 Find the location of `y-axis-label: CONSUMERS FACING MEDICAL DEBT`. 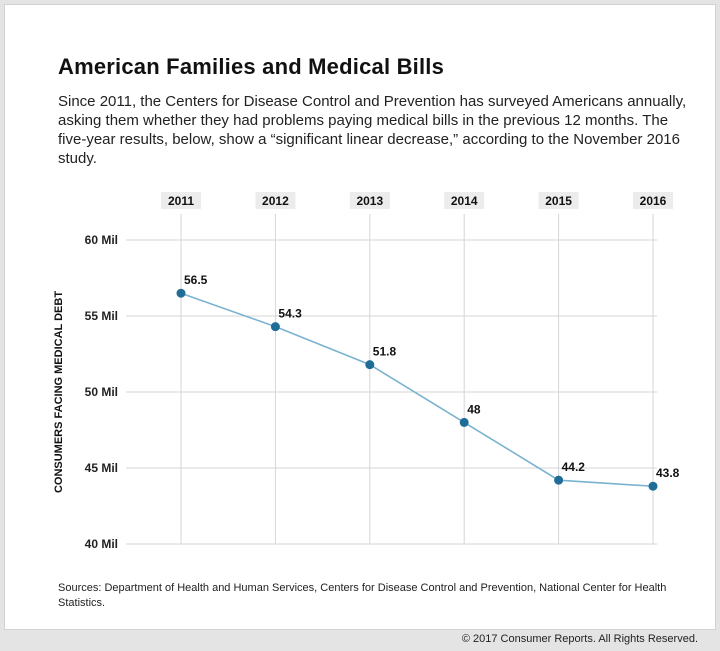

y-axis-label: CONSUMERS FACING MEDICAL DEBT is located at coordinates (59, 392).